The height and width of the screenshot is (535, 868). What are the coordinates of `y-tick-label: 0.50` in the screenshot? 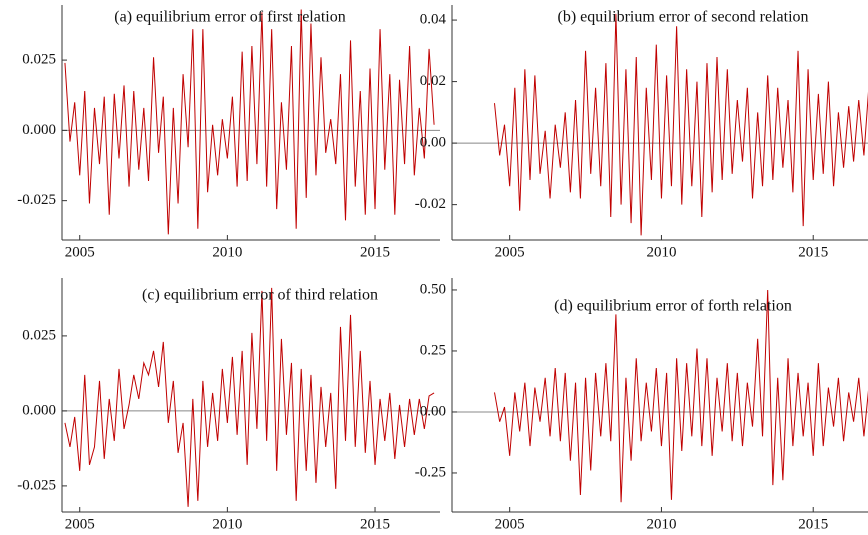 It's located at (433, 289).